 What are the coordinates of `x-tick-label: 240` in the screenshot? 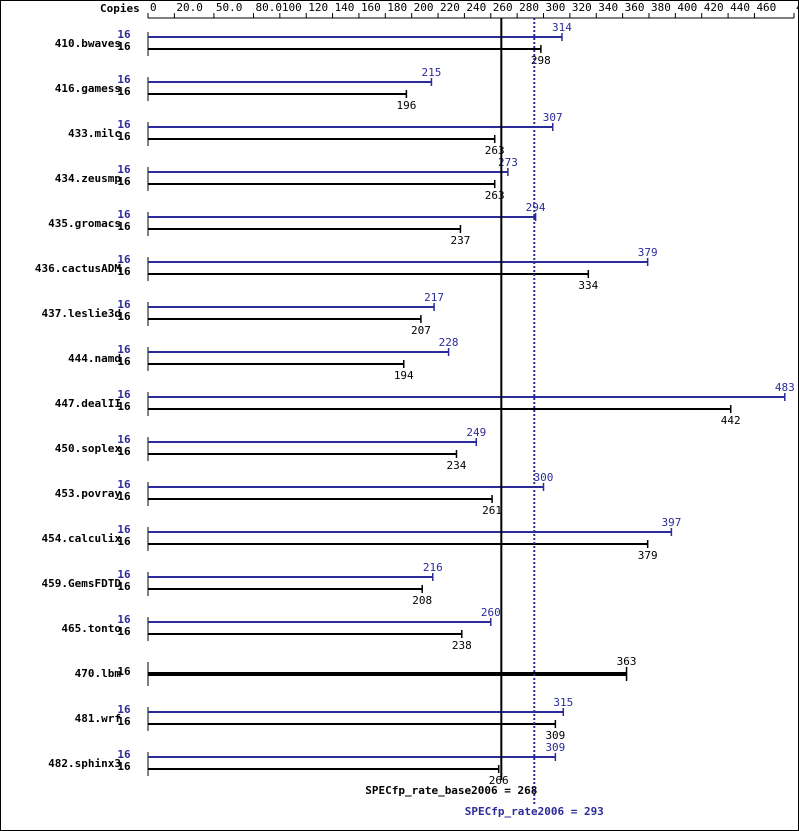 It's located at (476, 7).